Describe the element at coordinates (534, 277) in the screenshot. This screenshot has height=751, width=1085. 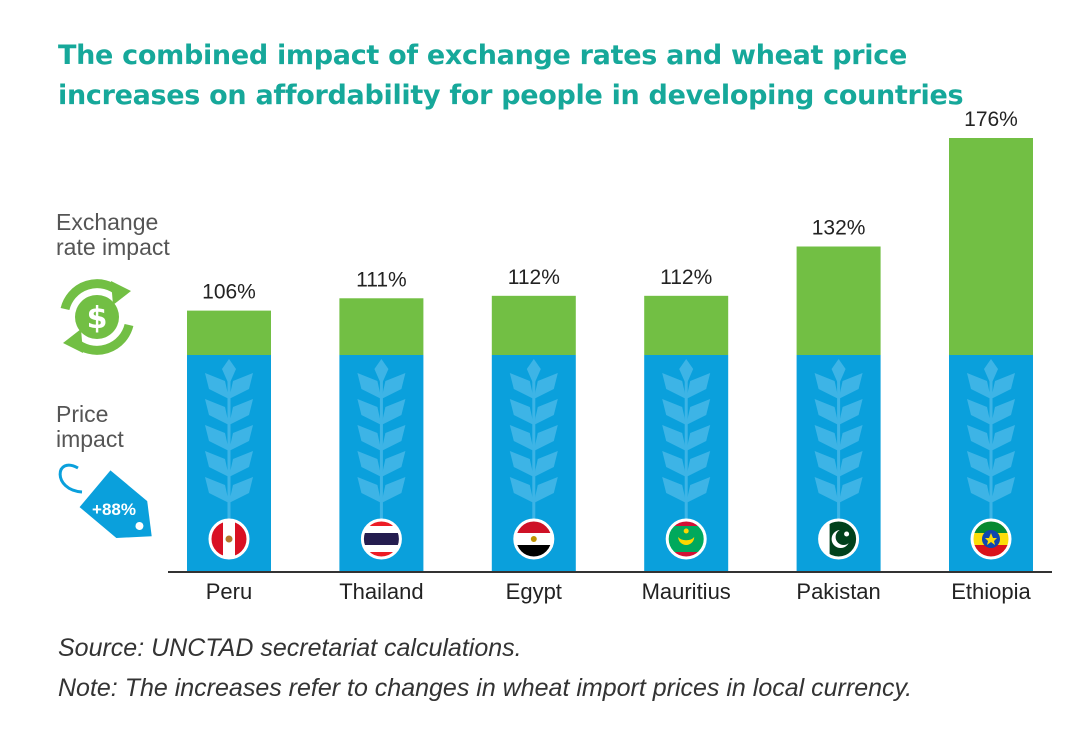
I see `total-label-egypt: 112%` at that location.